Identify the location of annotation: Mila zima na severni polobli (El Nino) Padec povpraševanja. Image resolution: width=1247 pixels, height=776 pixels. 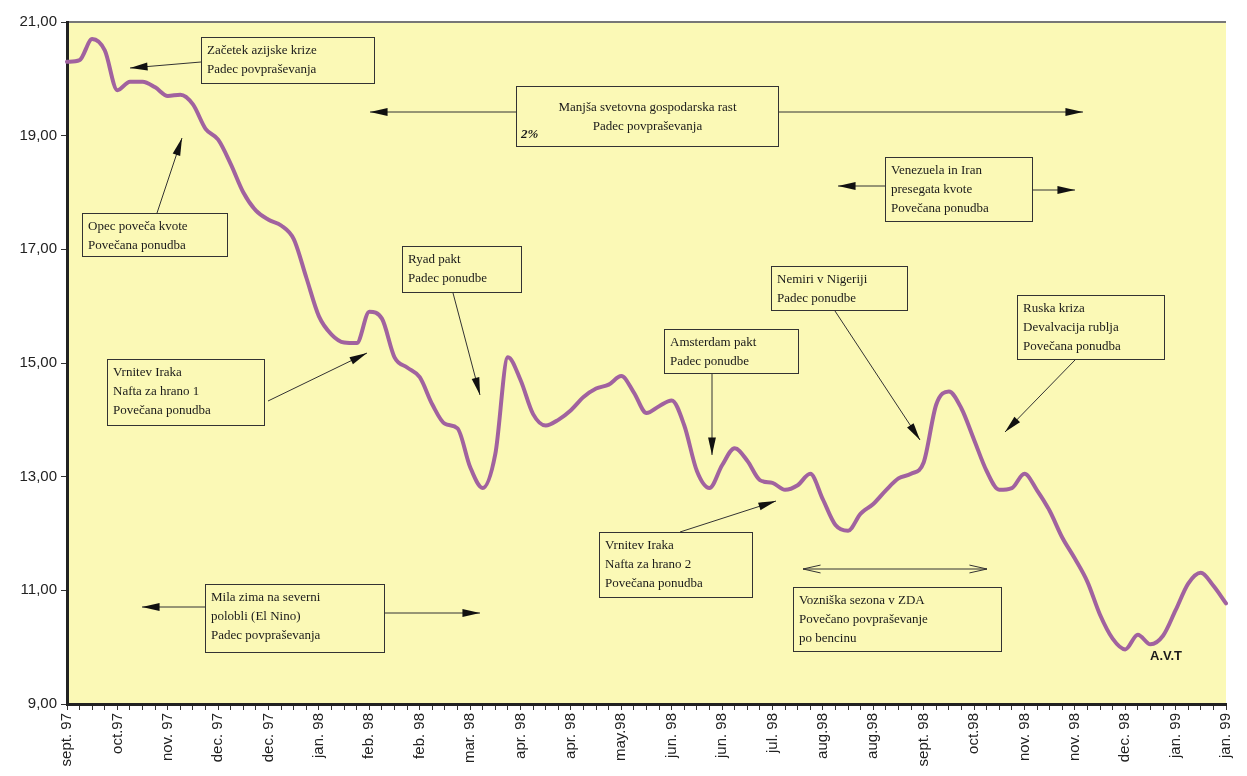
(295, 618).